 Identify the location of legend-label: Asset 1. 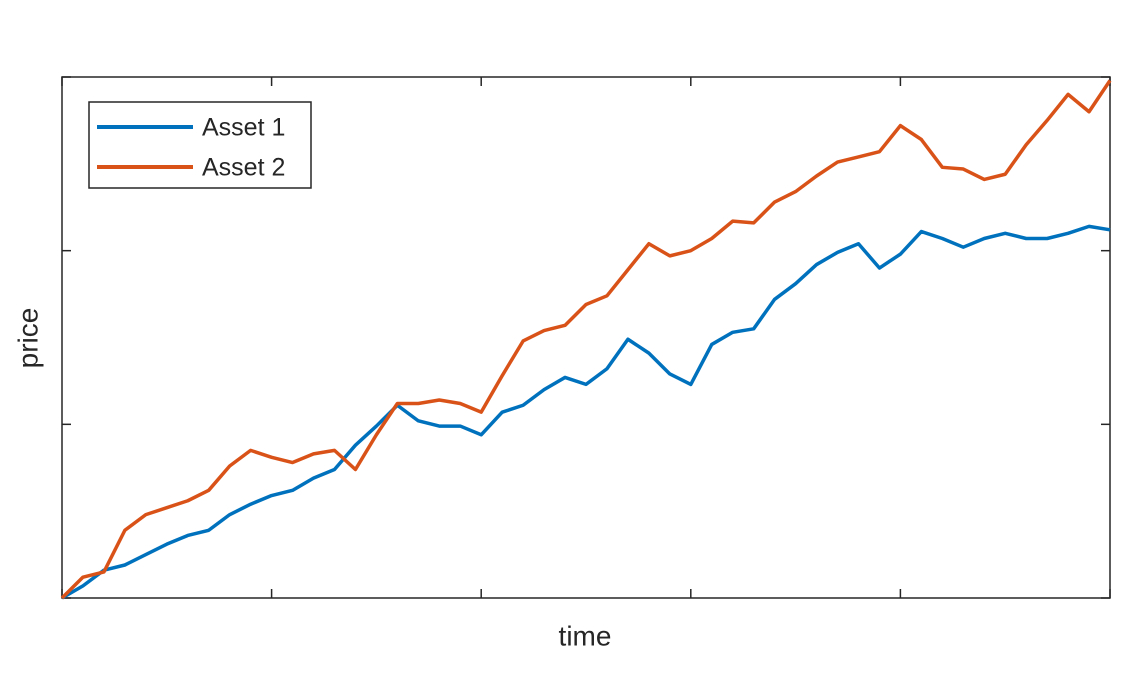
(243, 128).